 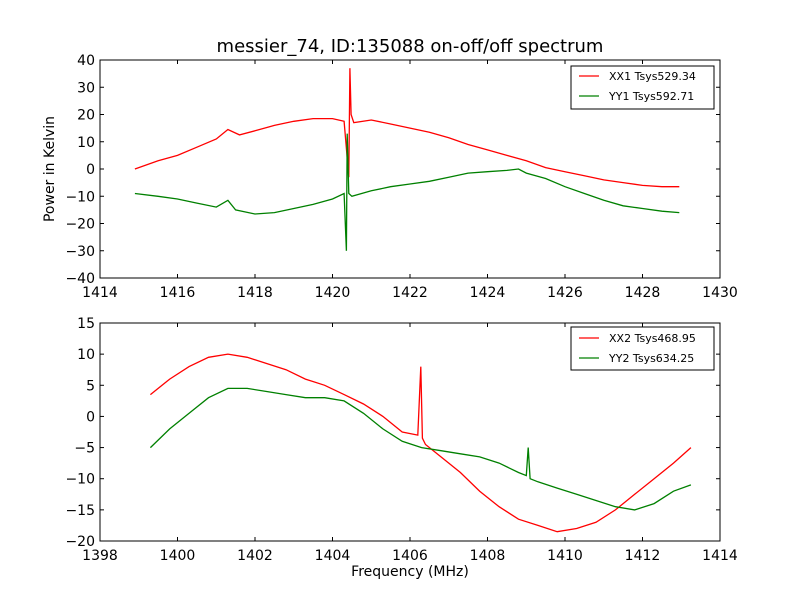 I want to click on y-tick-label: −5, so click(x=84, y=449).